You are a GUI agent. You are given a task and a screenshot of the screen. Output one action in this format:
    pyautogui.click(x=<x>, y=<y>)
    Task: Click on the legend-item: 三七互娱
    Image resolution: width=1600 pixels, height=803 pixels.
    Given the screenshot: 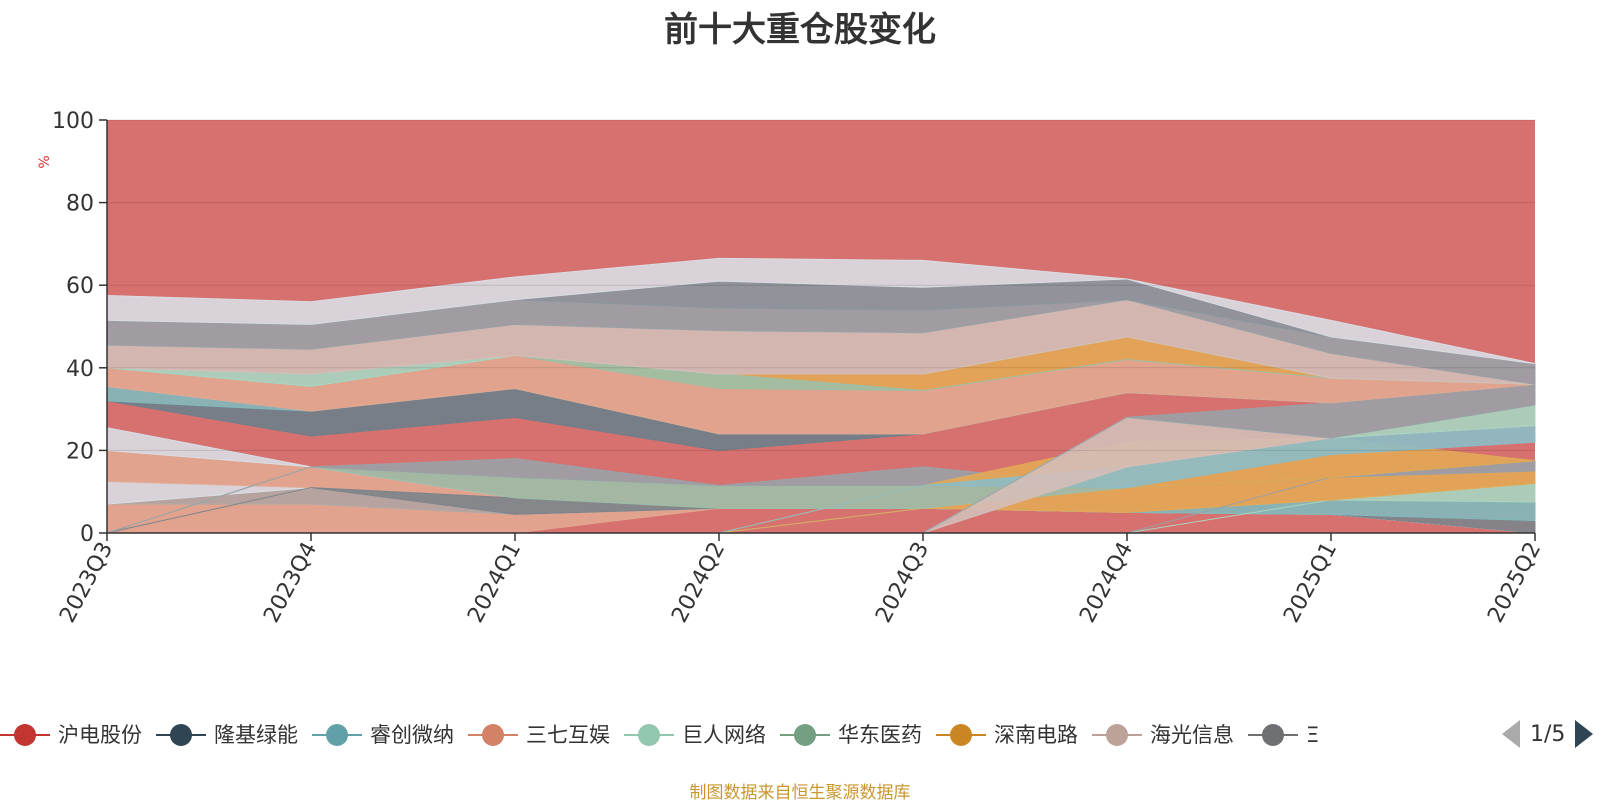 What is the action you would take?
    pyautogui.click(x=539, y=734)
    